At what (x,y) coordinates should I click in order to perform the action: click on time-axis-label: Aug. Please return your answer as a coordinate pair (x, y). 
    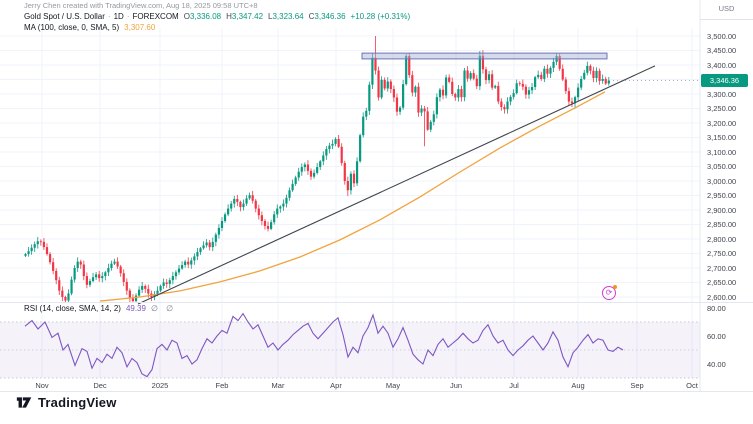
    Looking at the image, I should click on (578, 385).